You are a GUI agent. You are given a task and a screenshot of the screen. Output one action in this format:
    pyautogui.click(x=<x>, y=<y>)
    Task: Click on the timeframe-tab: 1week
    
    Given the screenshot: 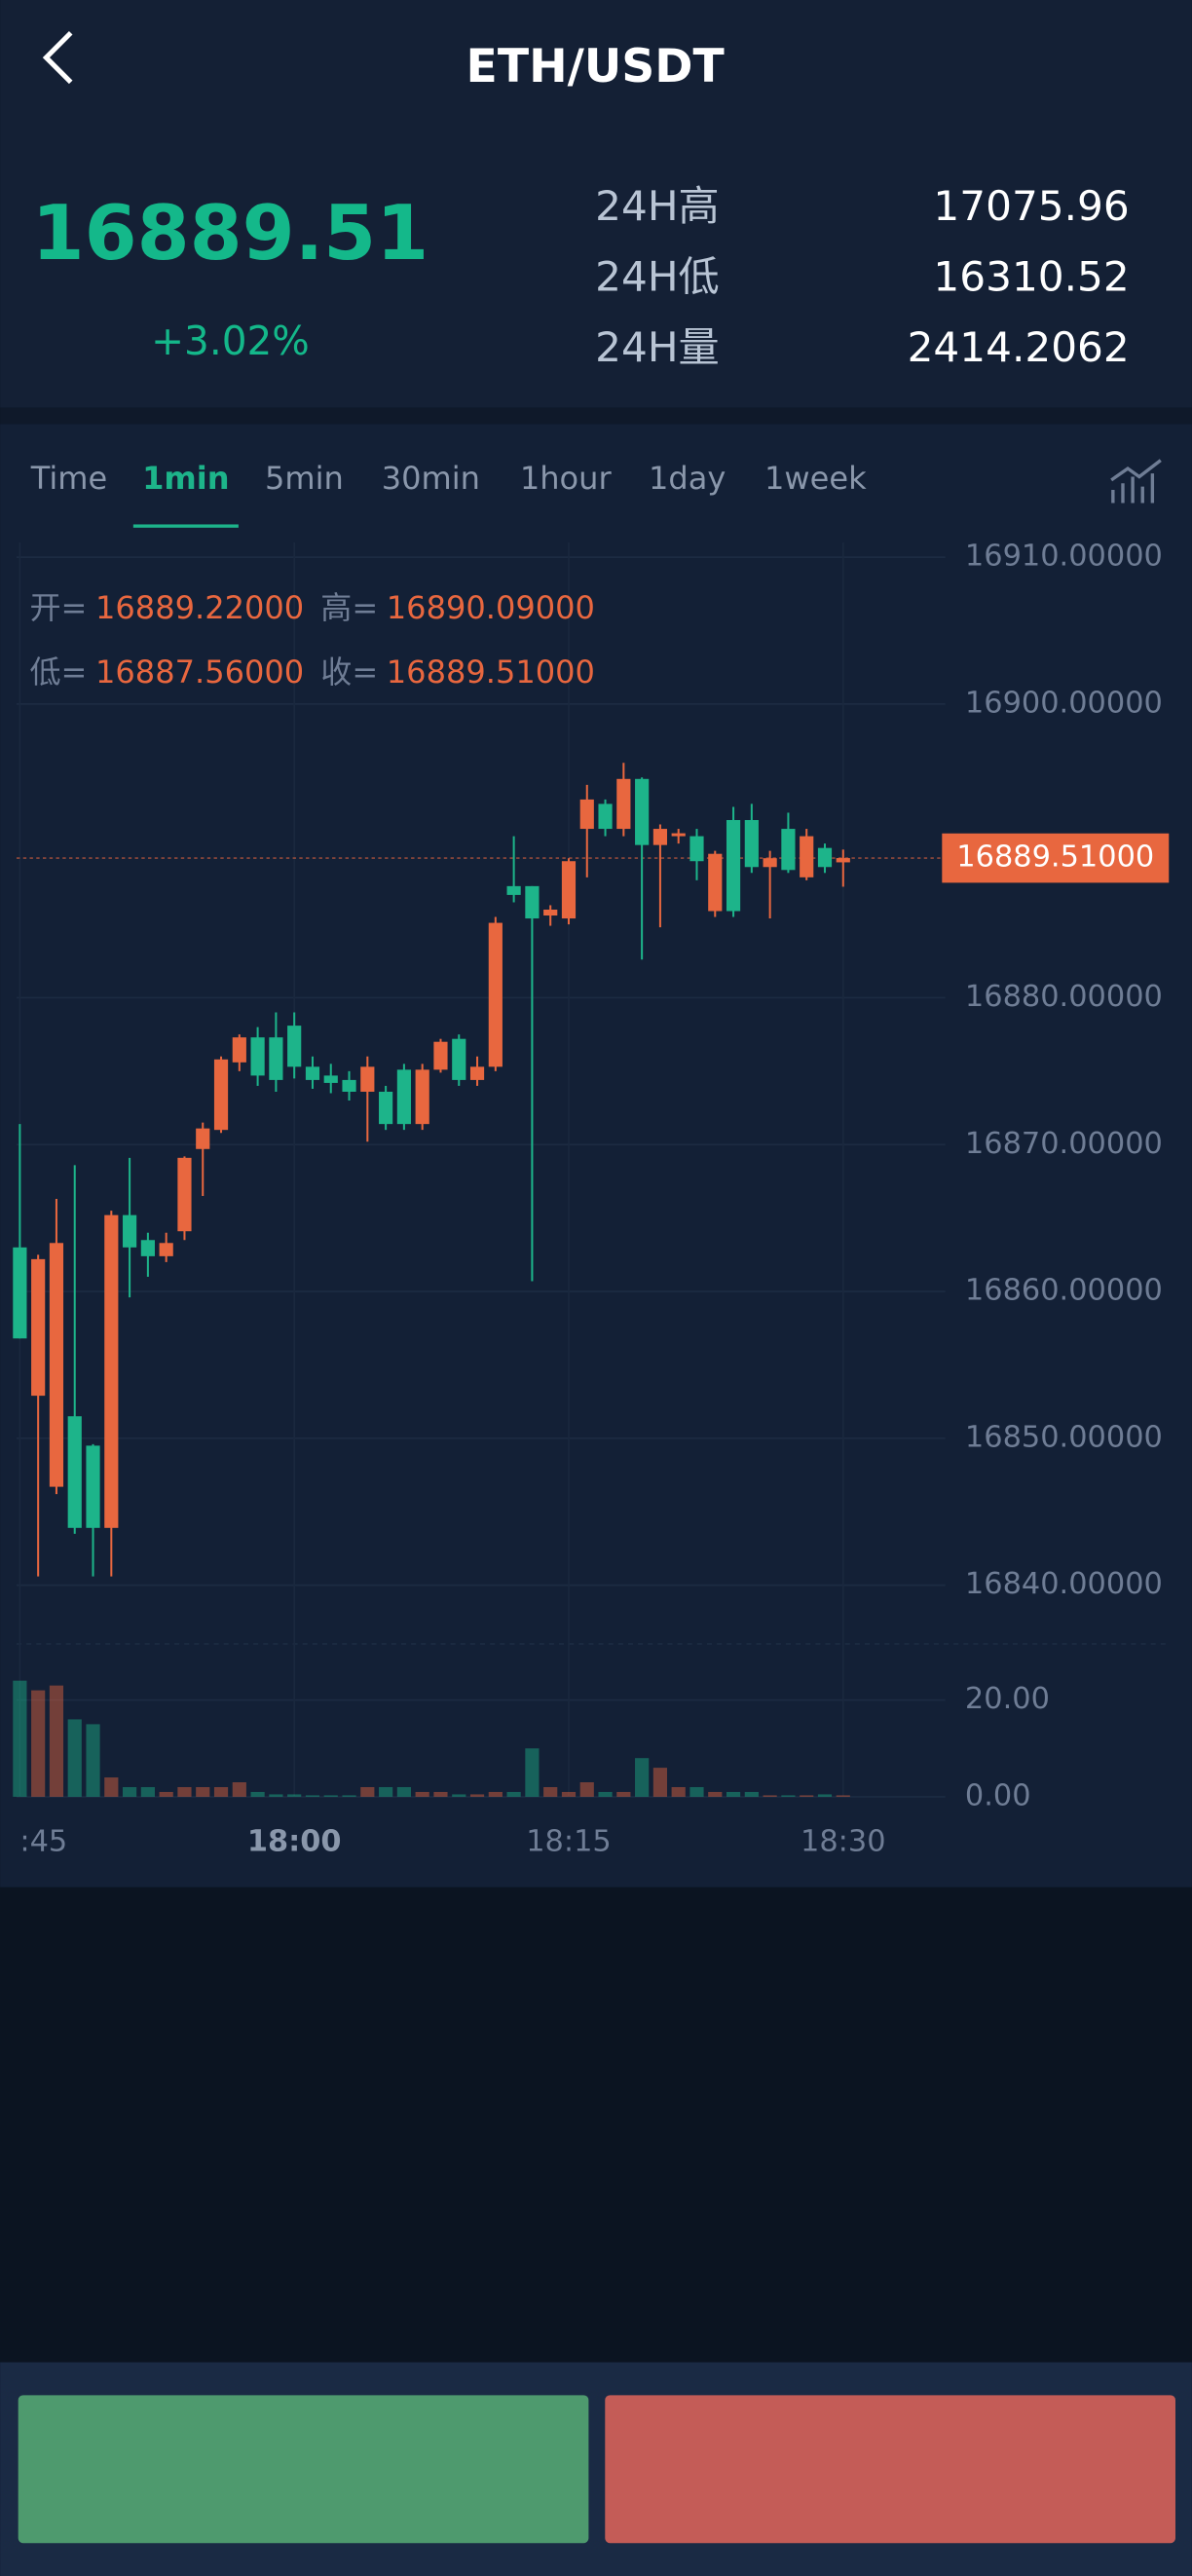 What is the action you would take?
    pyautogui.click(x=815, y=478)
    